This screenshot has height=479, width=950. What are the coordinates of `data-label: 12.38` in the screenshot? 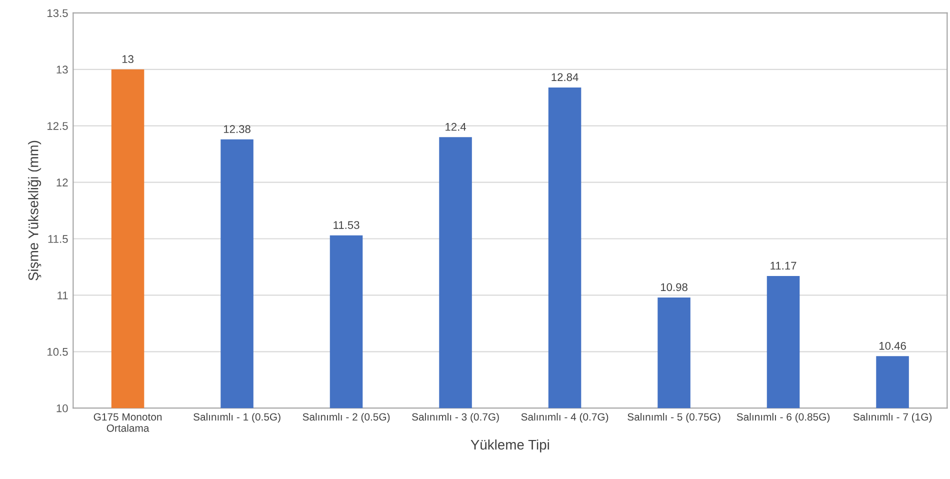 It's located at (237, 129).